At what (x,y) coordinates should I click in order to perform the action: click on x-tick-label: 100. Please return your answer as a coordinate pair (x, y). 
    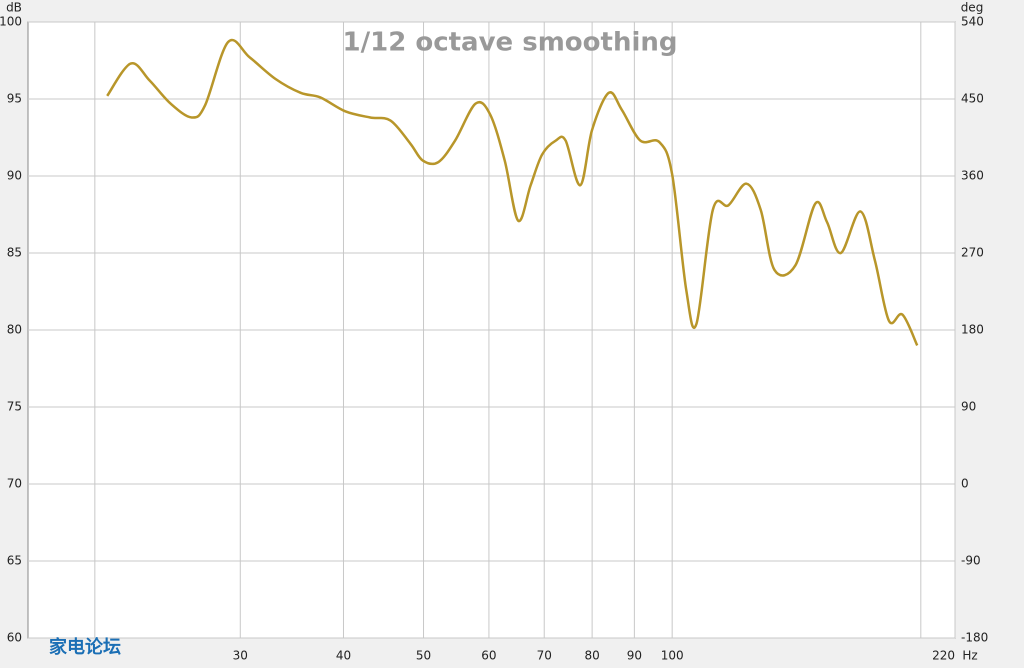
    Looking at the image, I should click on (672, 656).